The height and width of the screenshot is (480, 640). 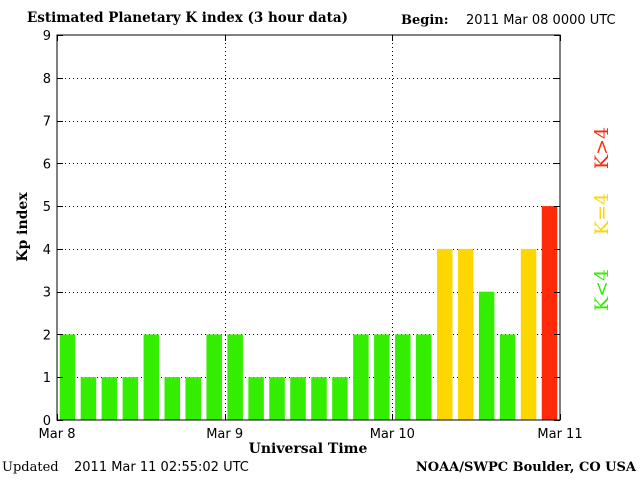 What do you see at coordinates (47, 335) in the screenshot?
I see `y-tick-label: 2` at bounding box center [47, 335].